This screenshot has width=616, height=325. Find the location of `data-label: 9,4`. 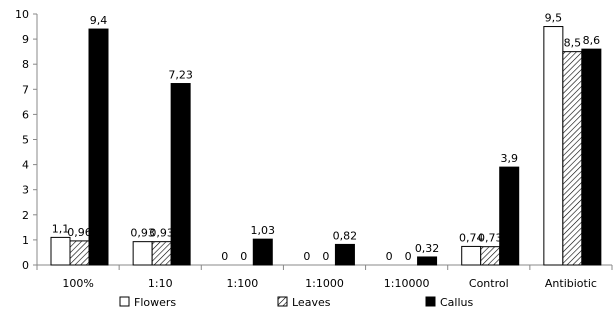

data-label: 9,4 is located at coordinates (99, 20).